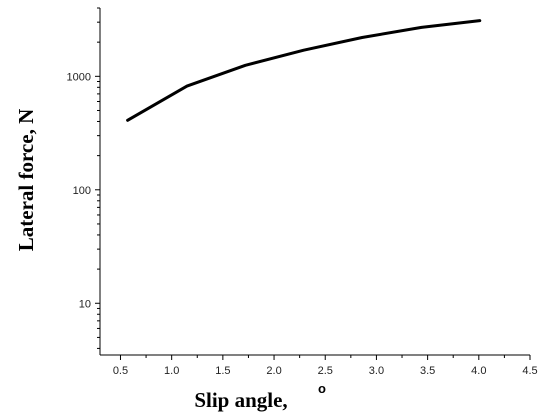 This screenshot has width=546, height=419. I want to click on y-axis-title: Lateral force, N, so click(26, 180).